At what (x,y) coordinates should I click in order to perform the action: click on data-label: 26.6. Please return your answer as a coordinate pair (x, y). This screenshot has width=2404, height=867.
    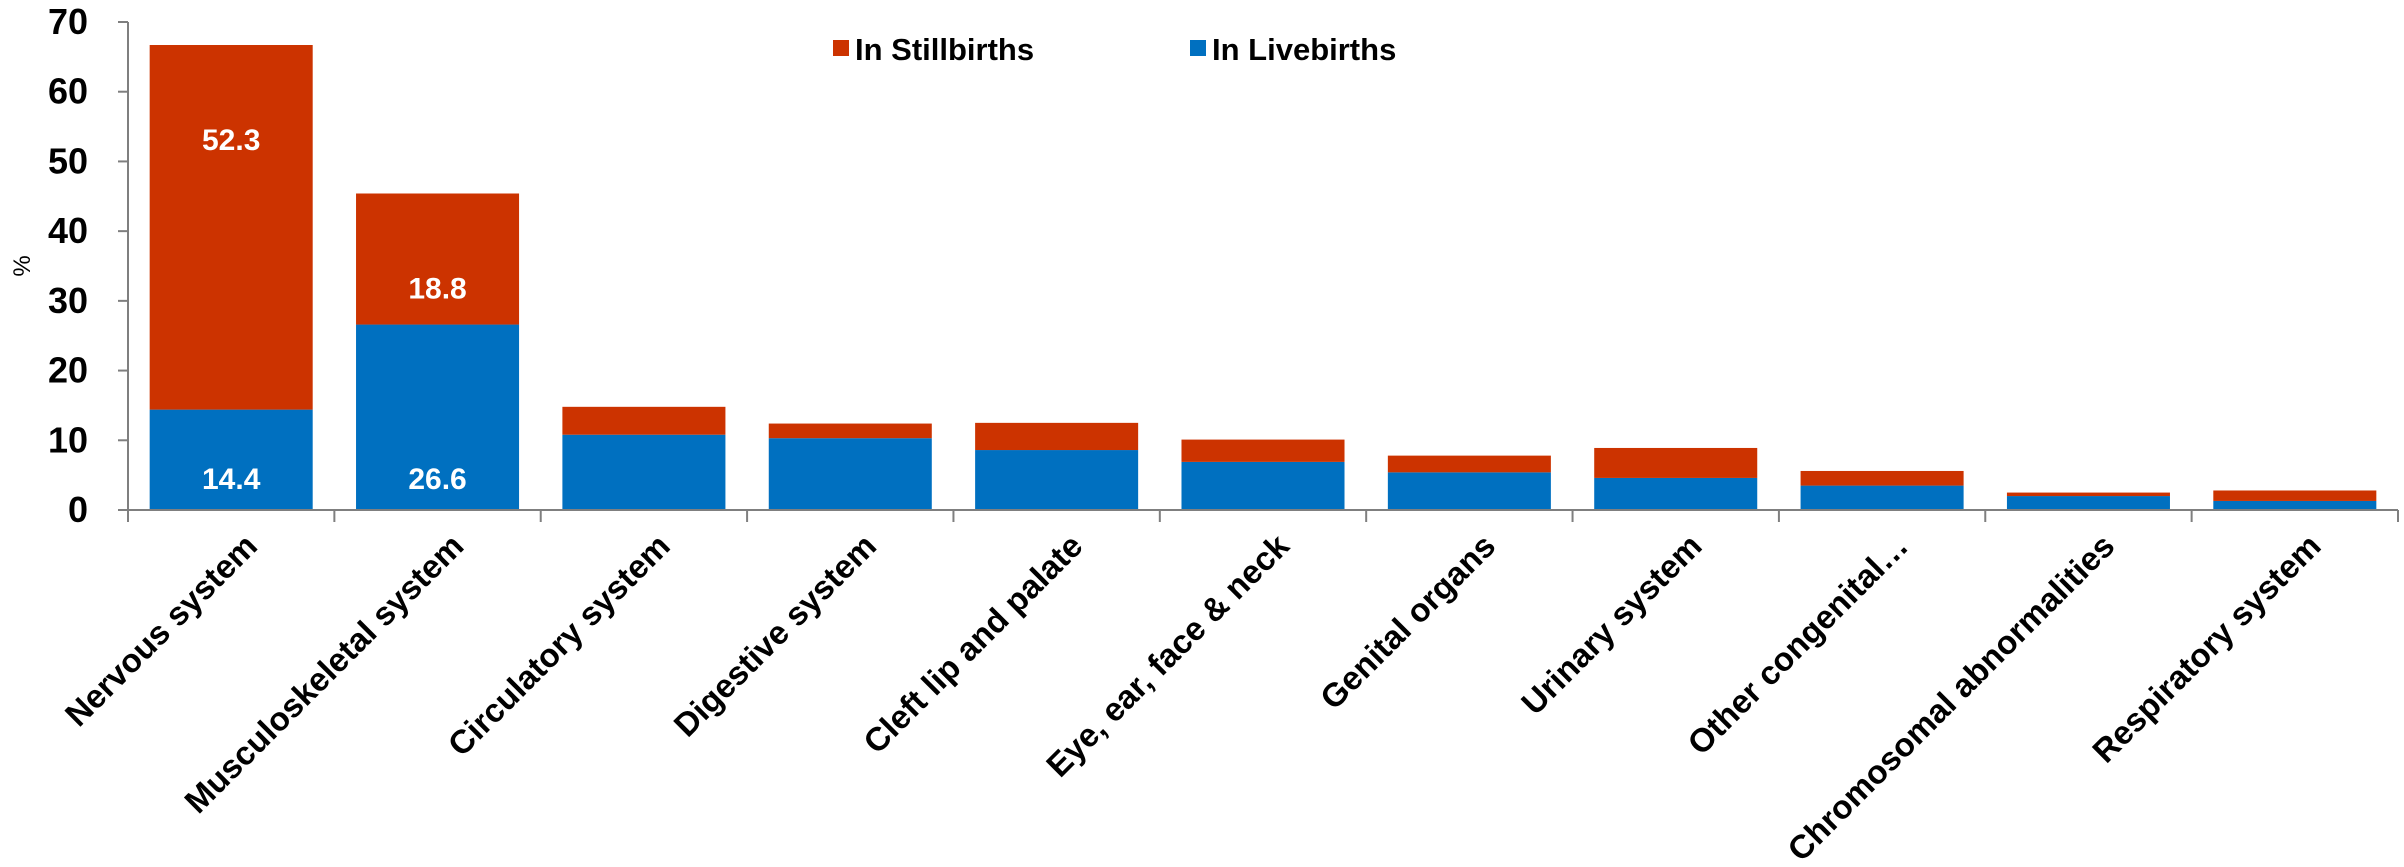
    Looking at the image, I should click on (437, 479).